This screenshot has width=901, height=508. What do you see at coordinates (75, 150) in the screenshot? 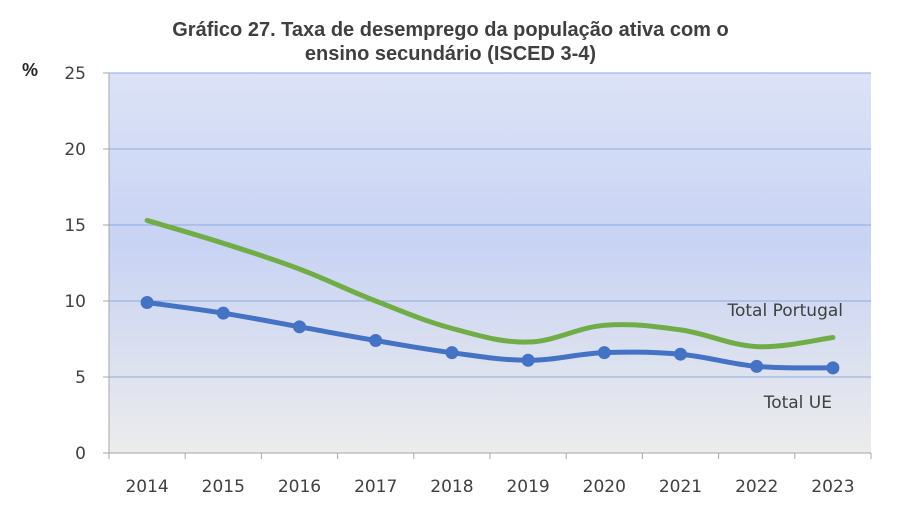
I see `y-tick-label-20: 20` at bounding box center [75, 150].